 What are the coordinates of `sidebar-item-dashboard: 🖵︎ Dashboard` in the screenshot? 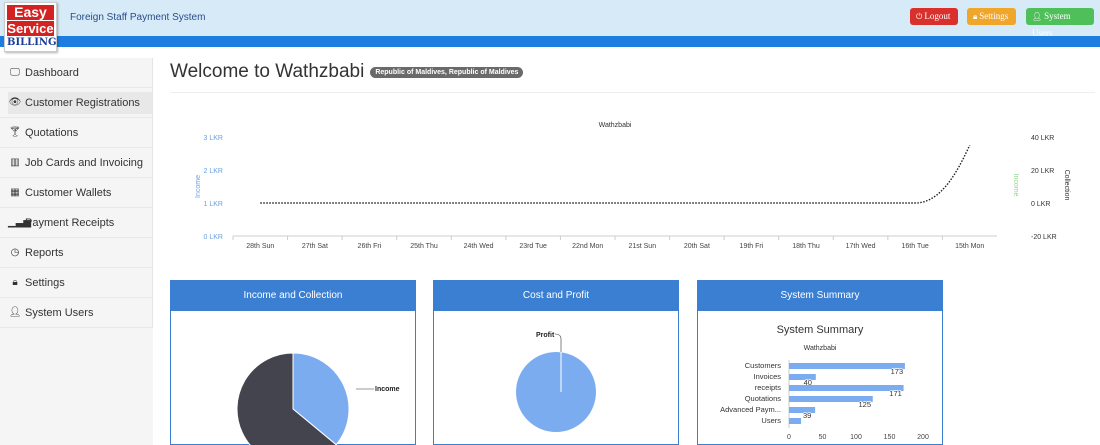 It's located at (76, 73).